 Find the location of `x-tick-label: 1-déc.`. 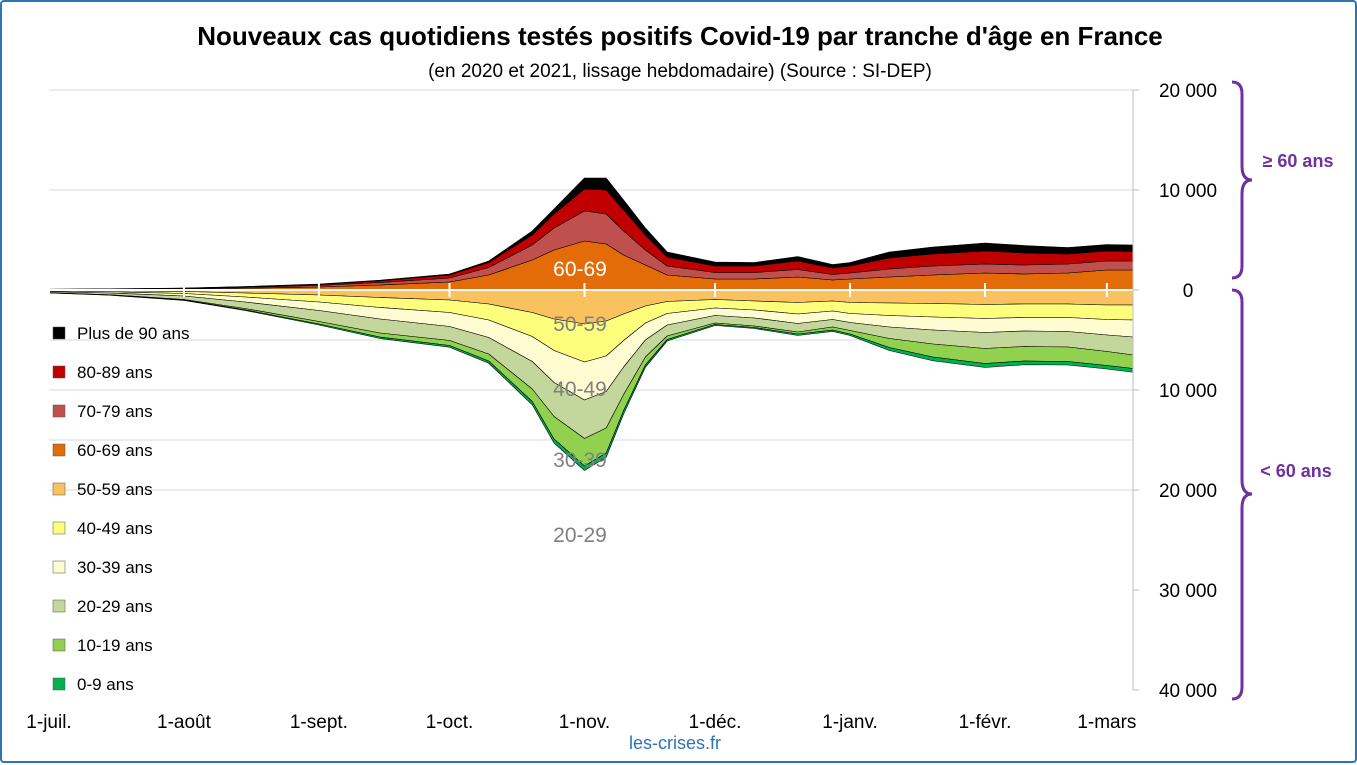

x-tick-label: 1-déc. is located at coordinates (715, 722).